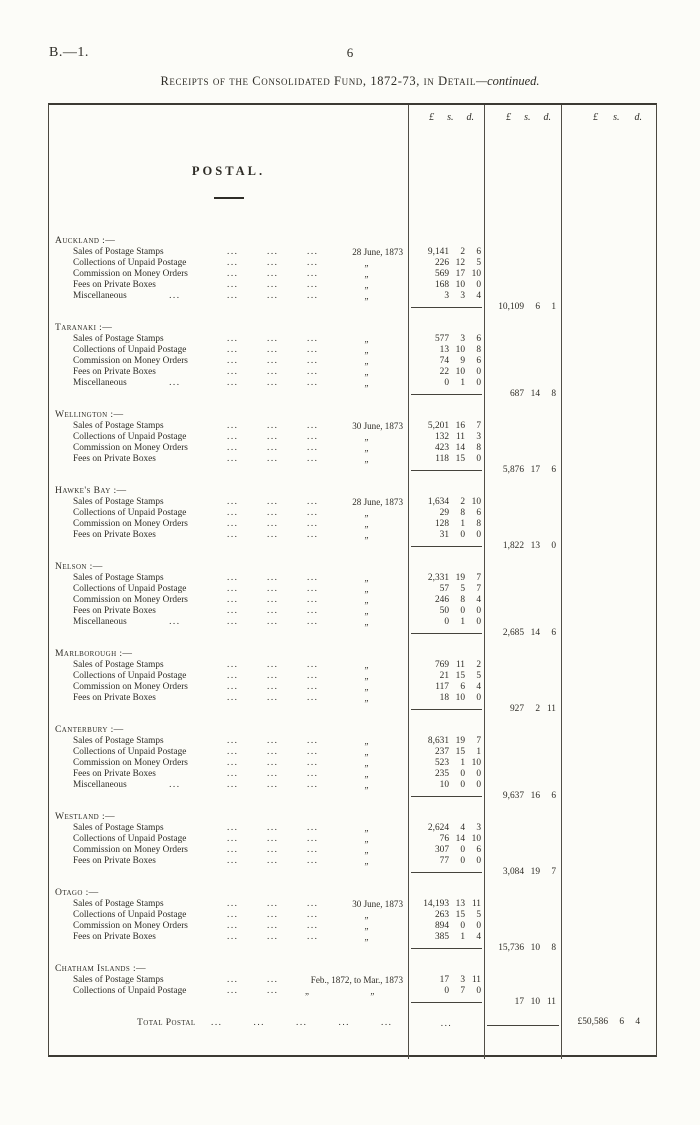 The image size is (700, 1125). What do you see at coordinates (476, 904) in the screenshot?
I see `amount-pence: 11` at bounding box center [476, 904].